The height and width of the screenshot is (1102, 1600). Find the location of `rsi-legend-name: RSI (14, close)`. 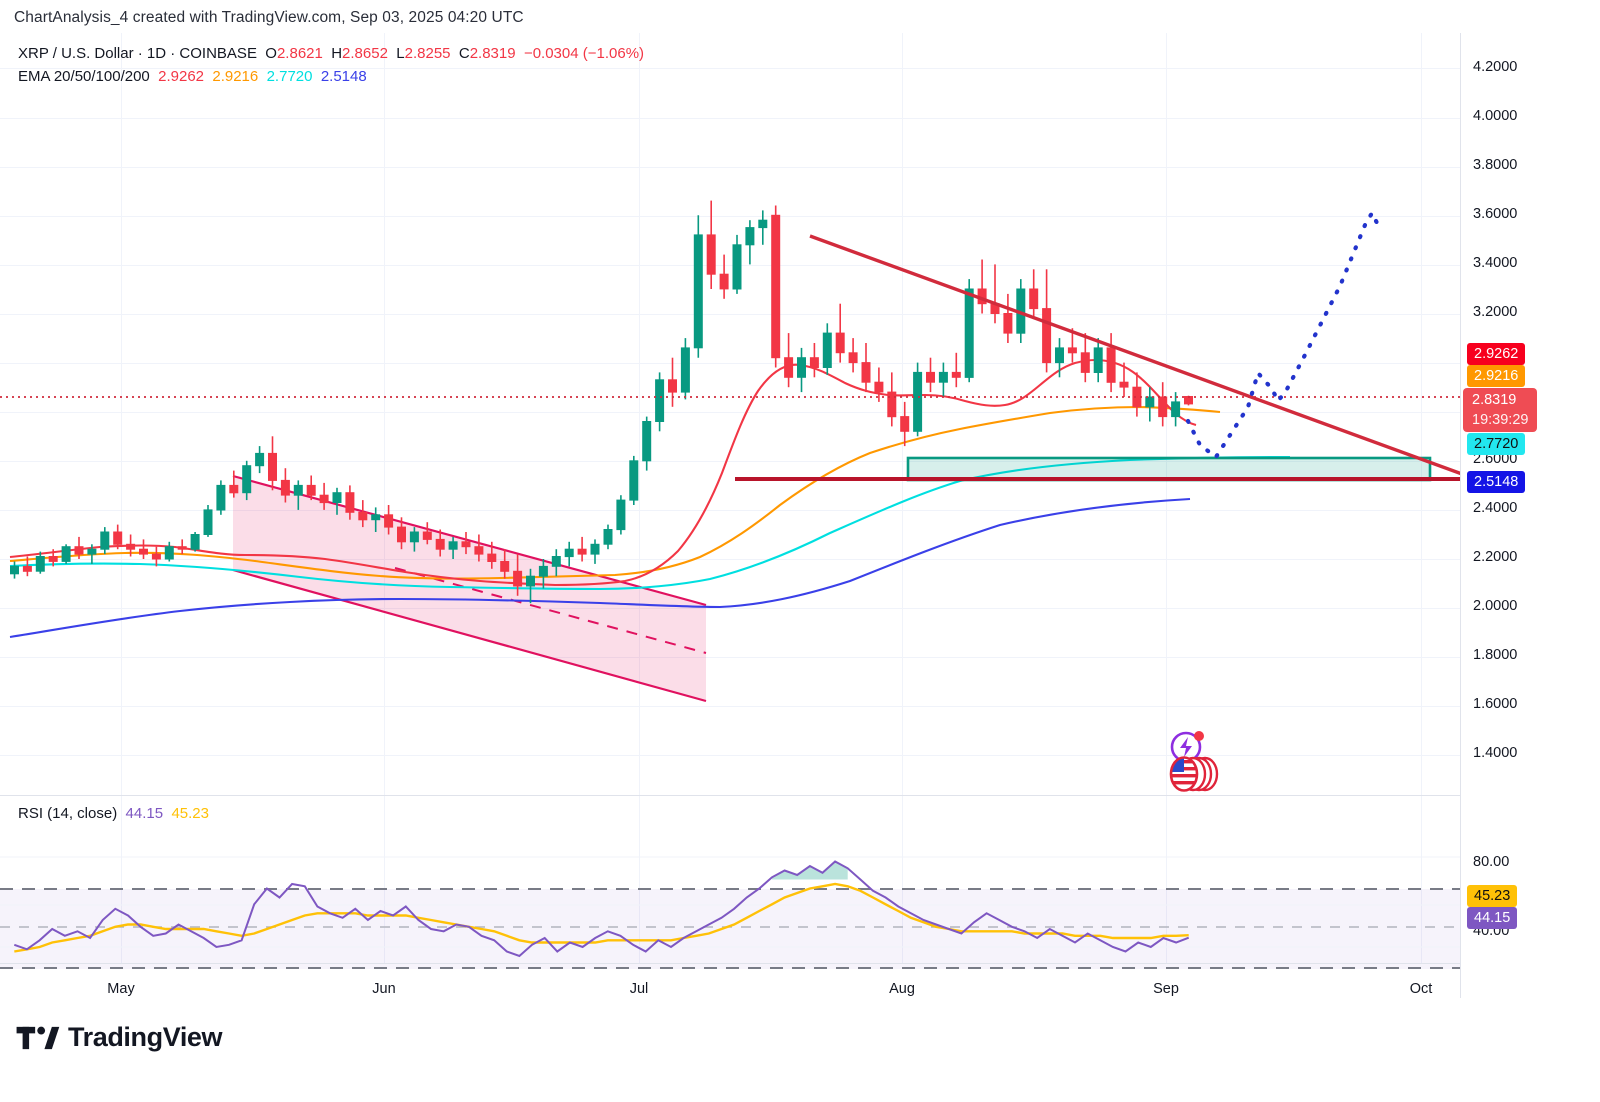

rsi-legend-name: RSI (14, close) is located at coordinates (68, 813).